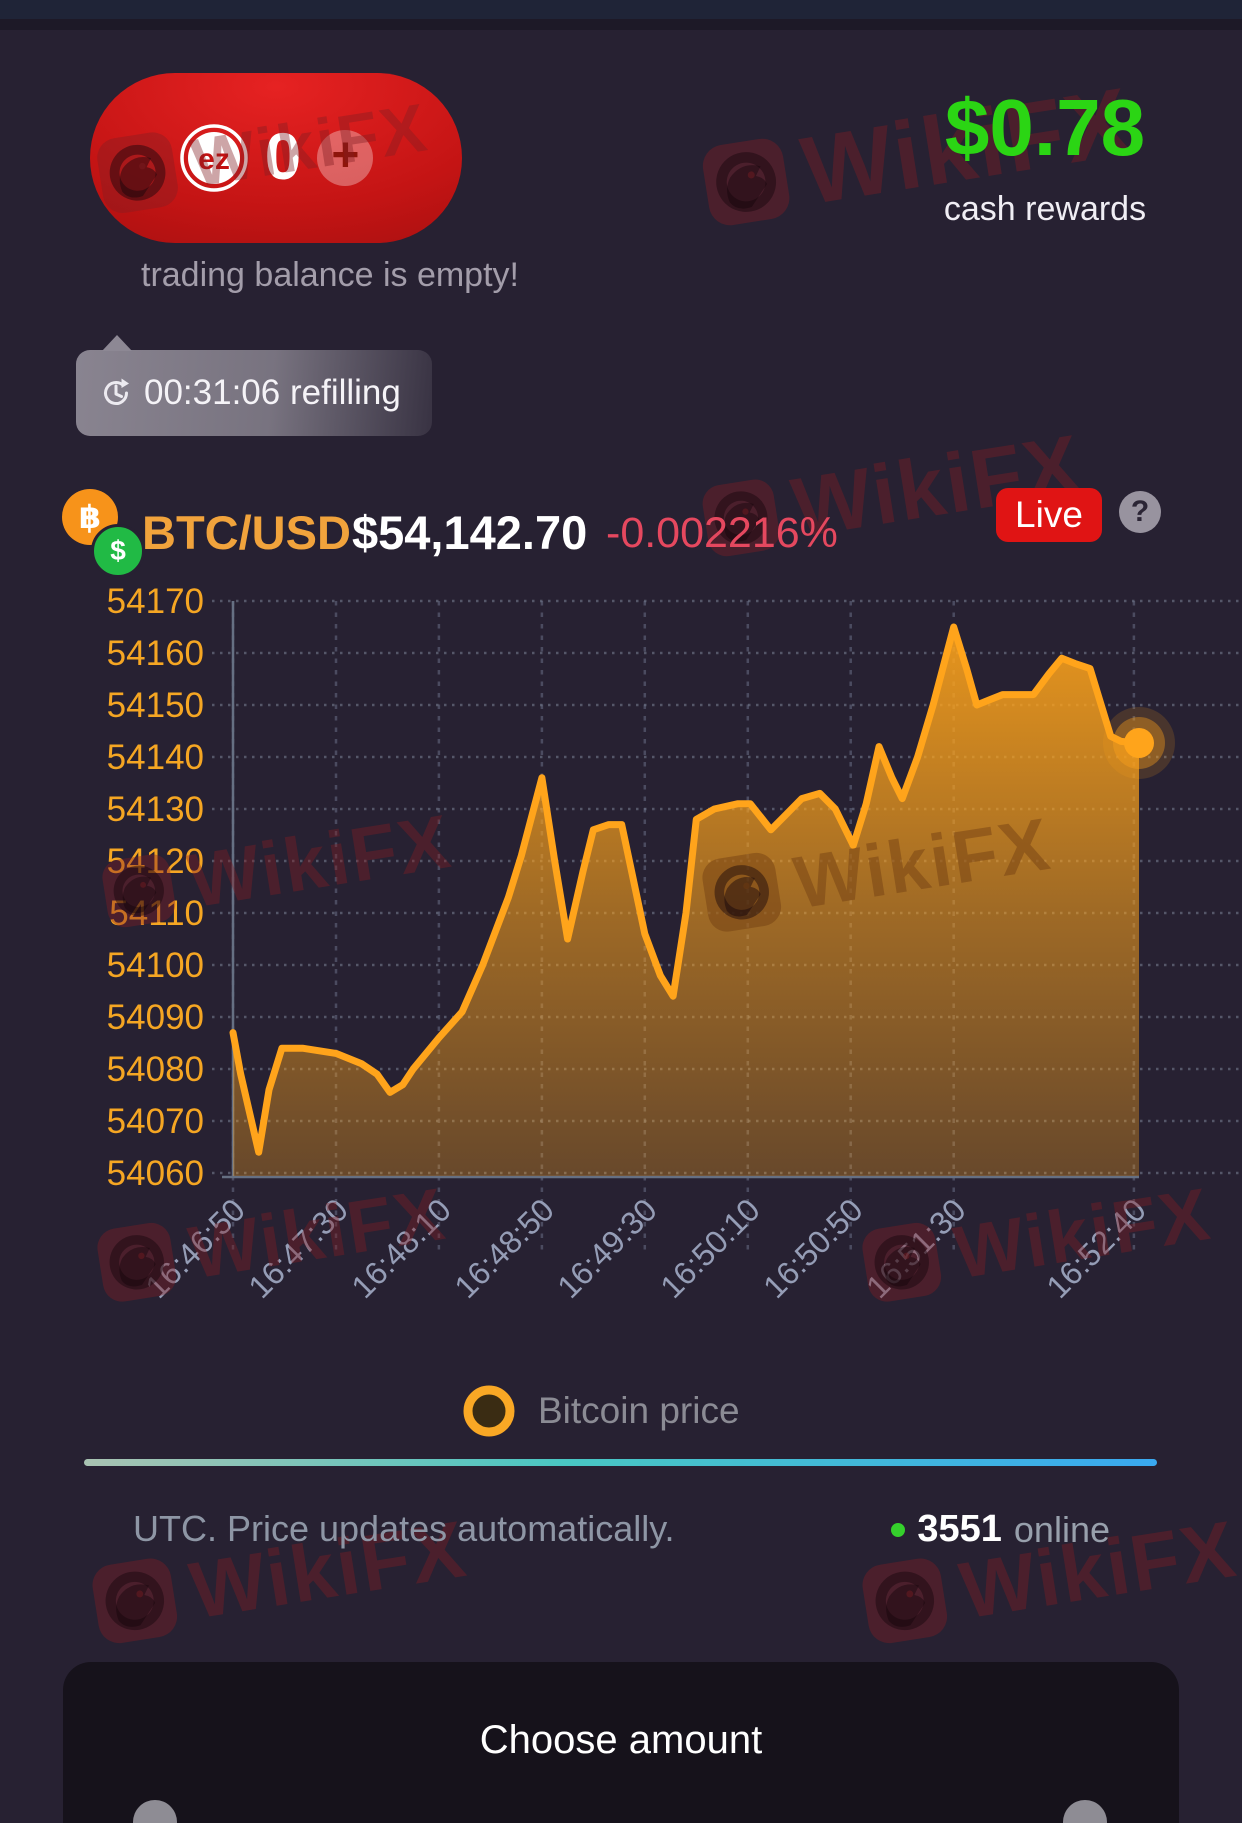 Image resolution: width=1242 pixels, height=1823 pixels. Describe the element at coordinates (155, 1811) in the screenshot. I see `decrease-button` at that location.